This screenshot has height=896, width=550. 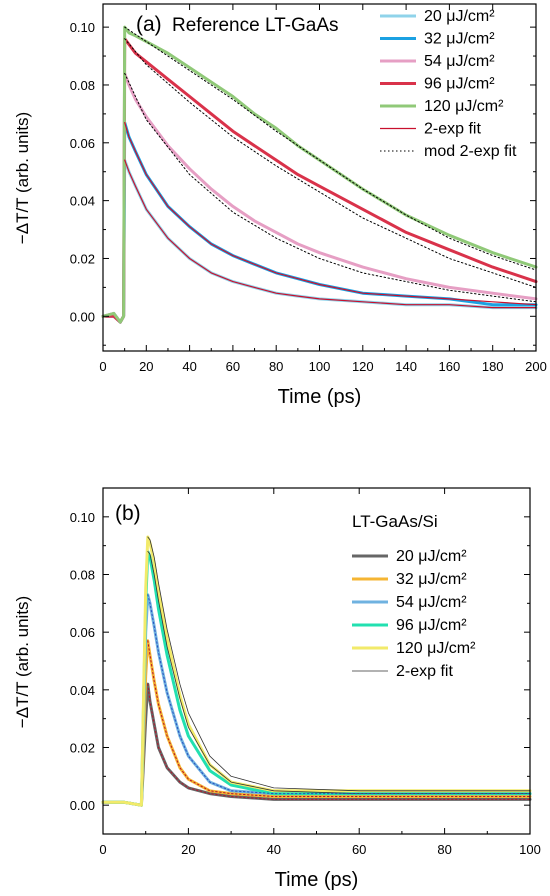 I want to click on panel-b-legend-label: 96 μJ/cm², so click(x=431, y=625).